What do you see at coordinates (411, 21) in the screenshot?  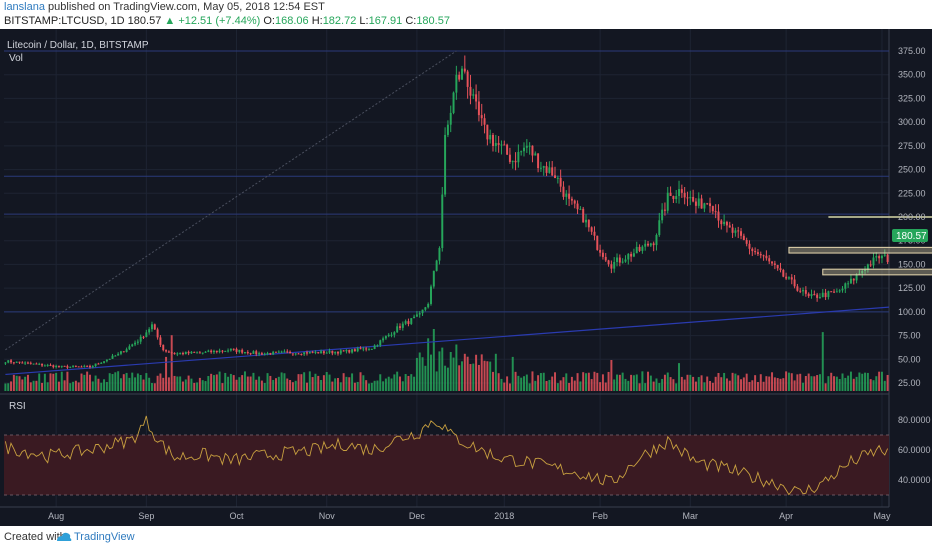 I see `close-label: C:` at bounding box center [411, 21].